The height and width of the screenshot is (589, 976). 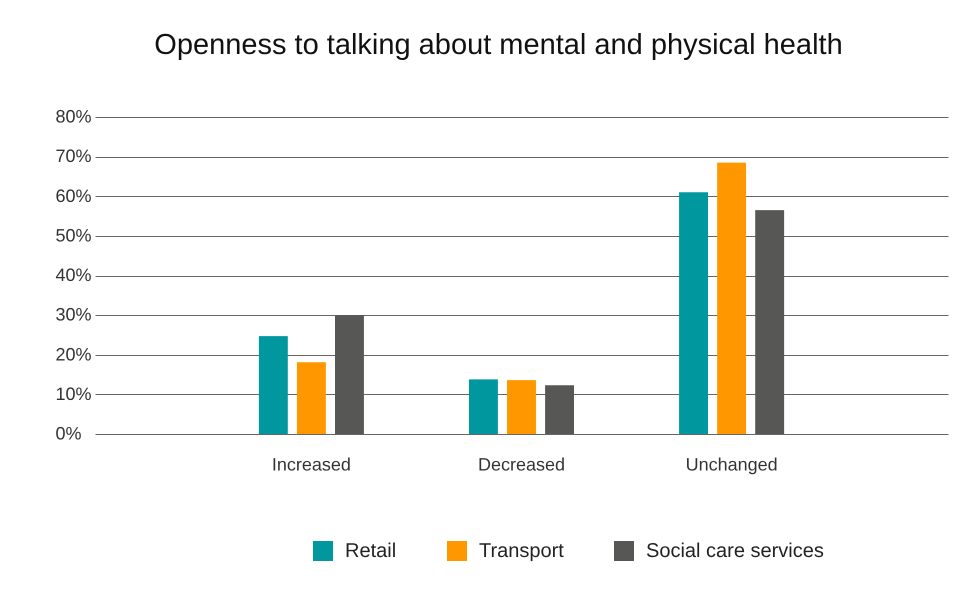 I want to click on legend-label: Social care services, so click(x=735, y=551).